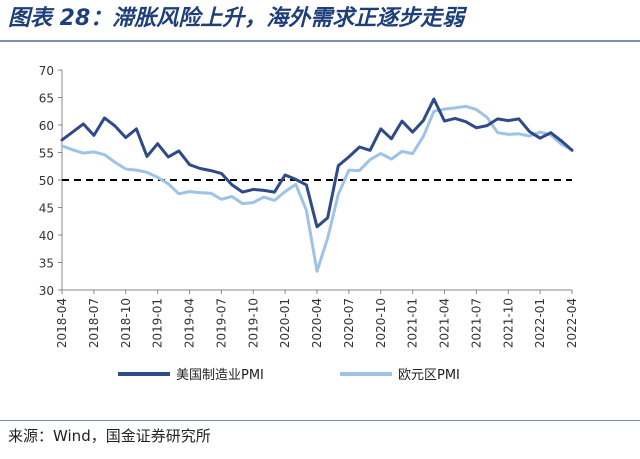  What do you see at coordinates (46, 236) in the screenshot?
I see `y-tick-label: 40` at bounding box center [46, 236].